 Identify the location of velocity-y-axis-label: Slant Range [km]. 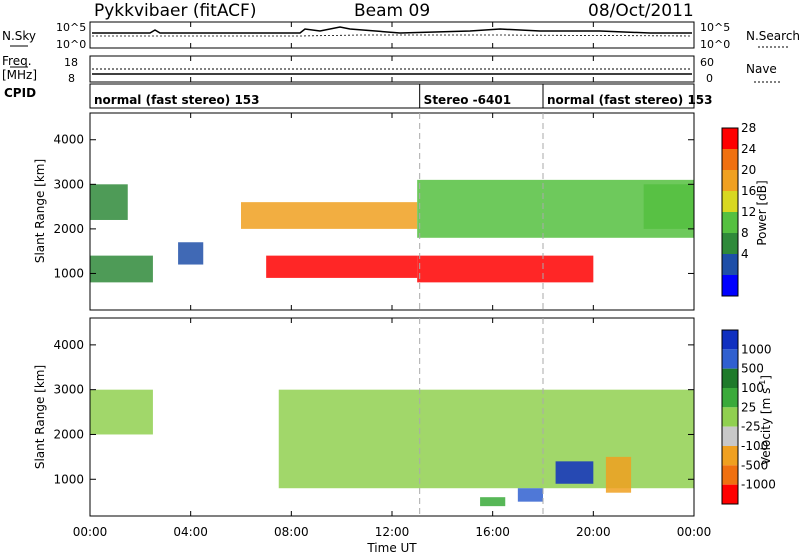
(40, 417).